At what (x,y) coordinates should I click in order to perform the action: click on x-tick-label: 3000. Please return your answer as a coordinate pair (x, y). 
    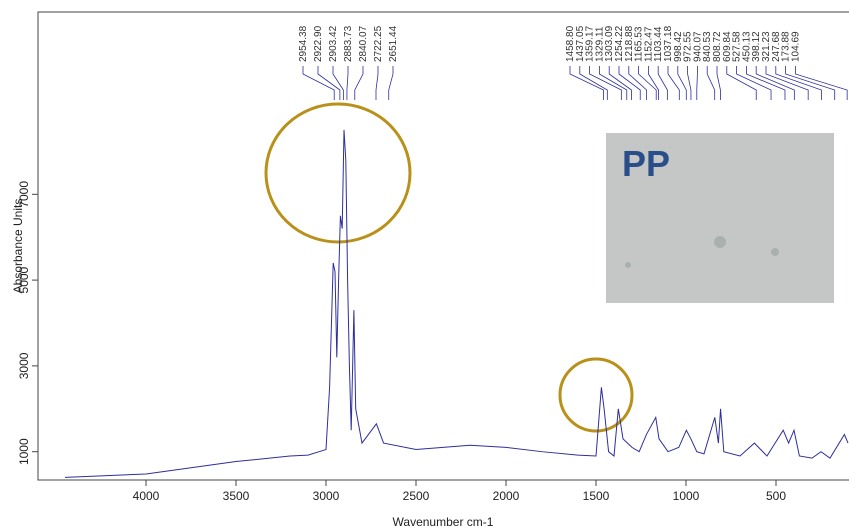
    Looking at the image, I should click on (326, 496).